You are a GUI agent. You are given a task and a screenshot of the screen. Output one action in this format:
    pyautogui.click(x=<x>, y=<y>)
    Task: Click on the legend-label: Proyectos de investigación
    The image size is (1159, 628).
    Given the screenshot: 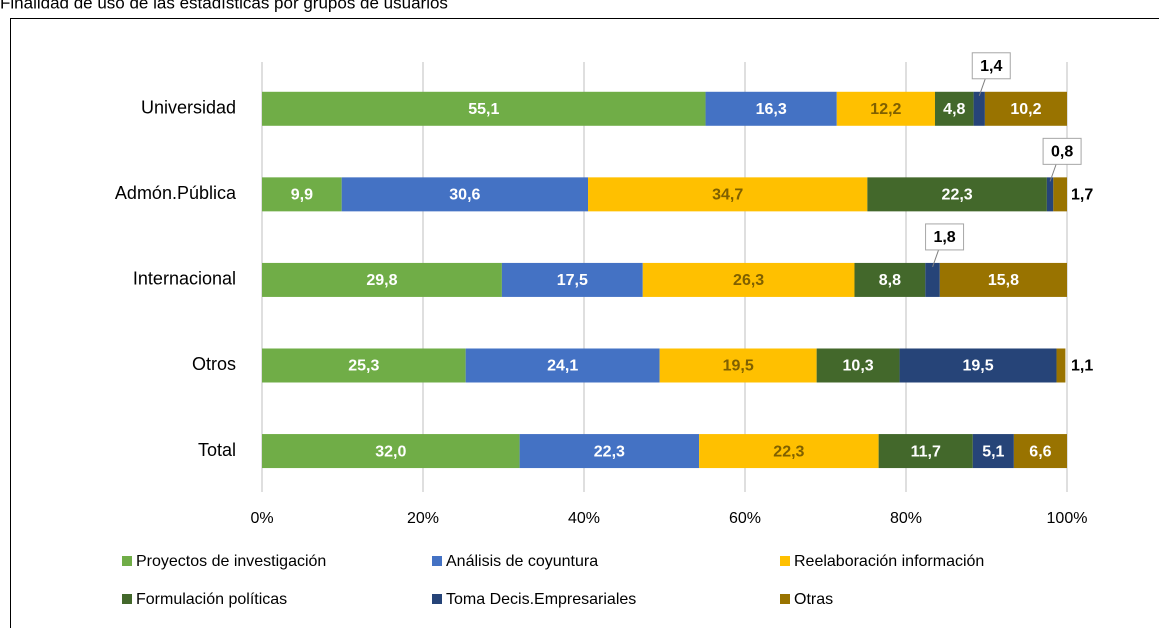 What is the action you would take?
    pyautogui.click(x=231, y=561)
    